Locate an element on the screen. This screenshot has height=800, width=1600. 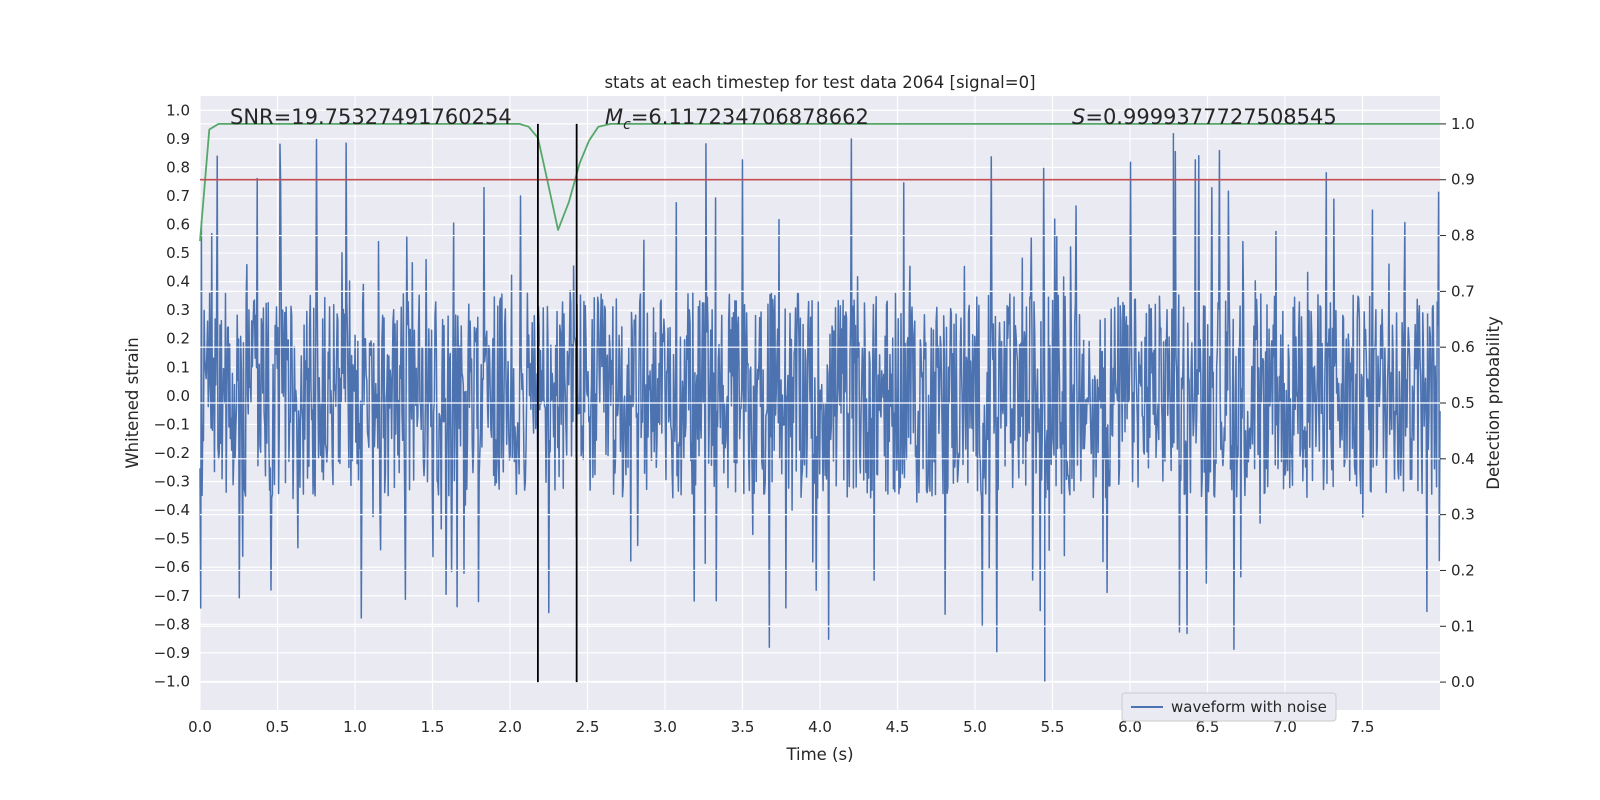
y2-tick-label: 1.0 is located at coordinates (1463, 124).